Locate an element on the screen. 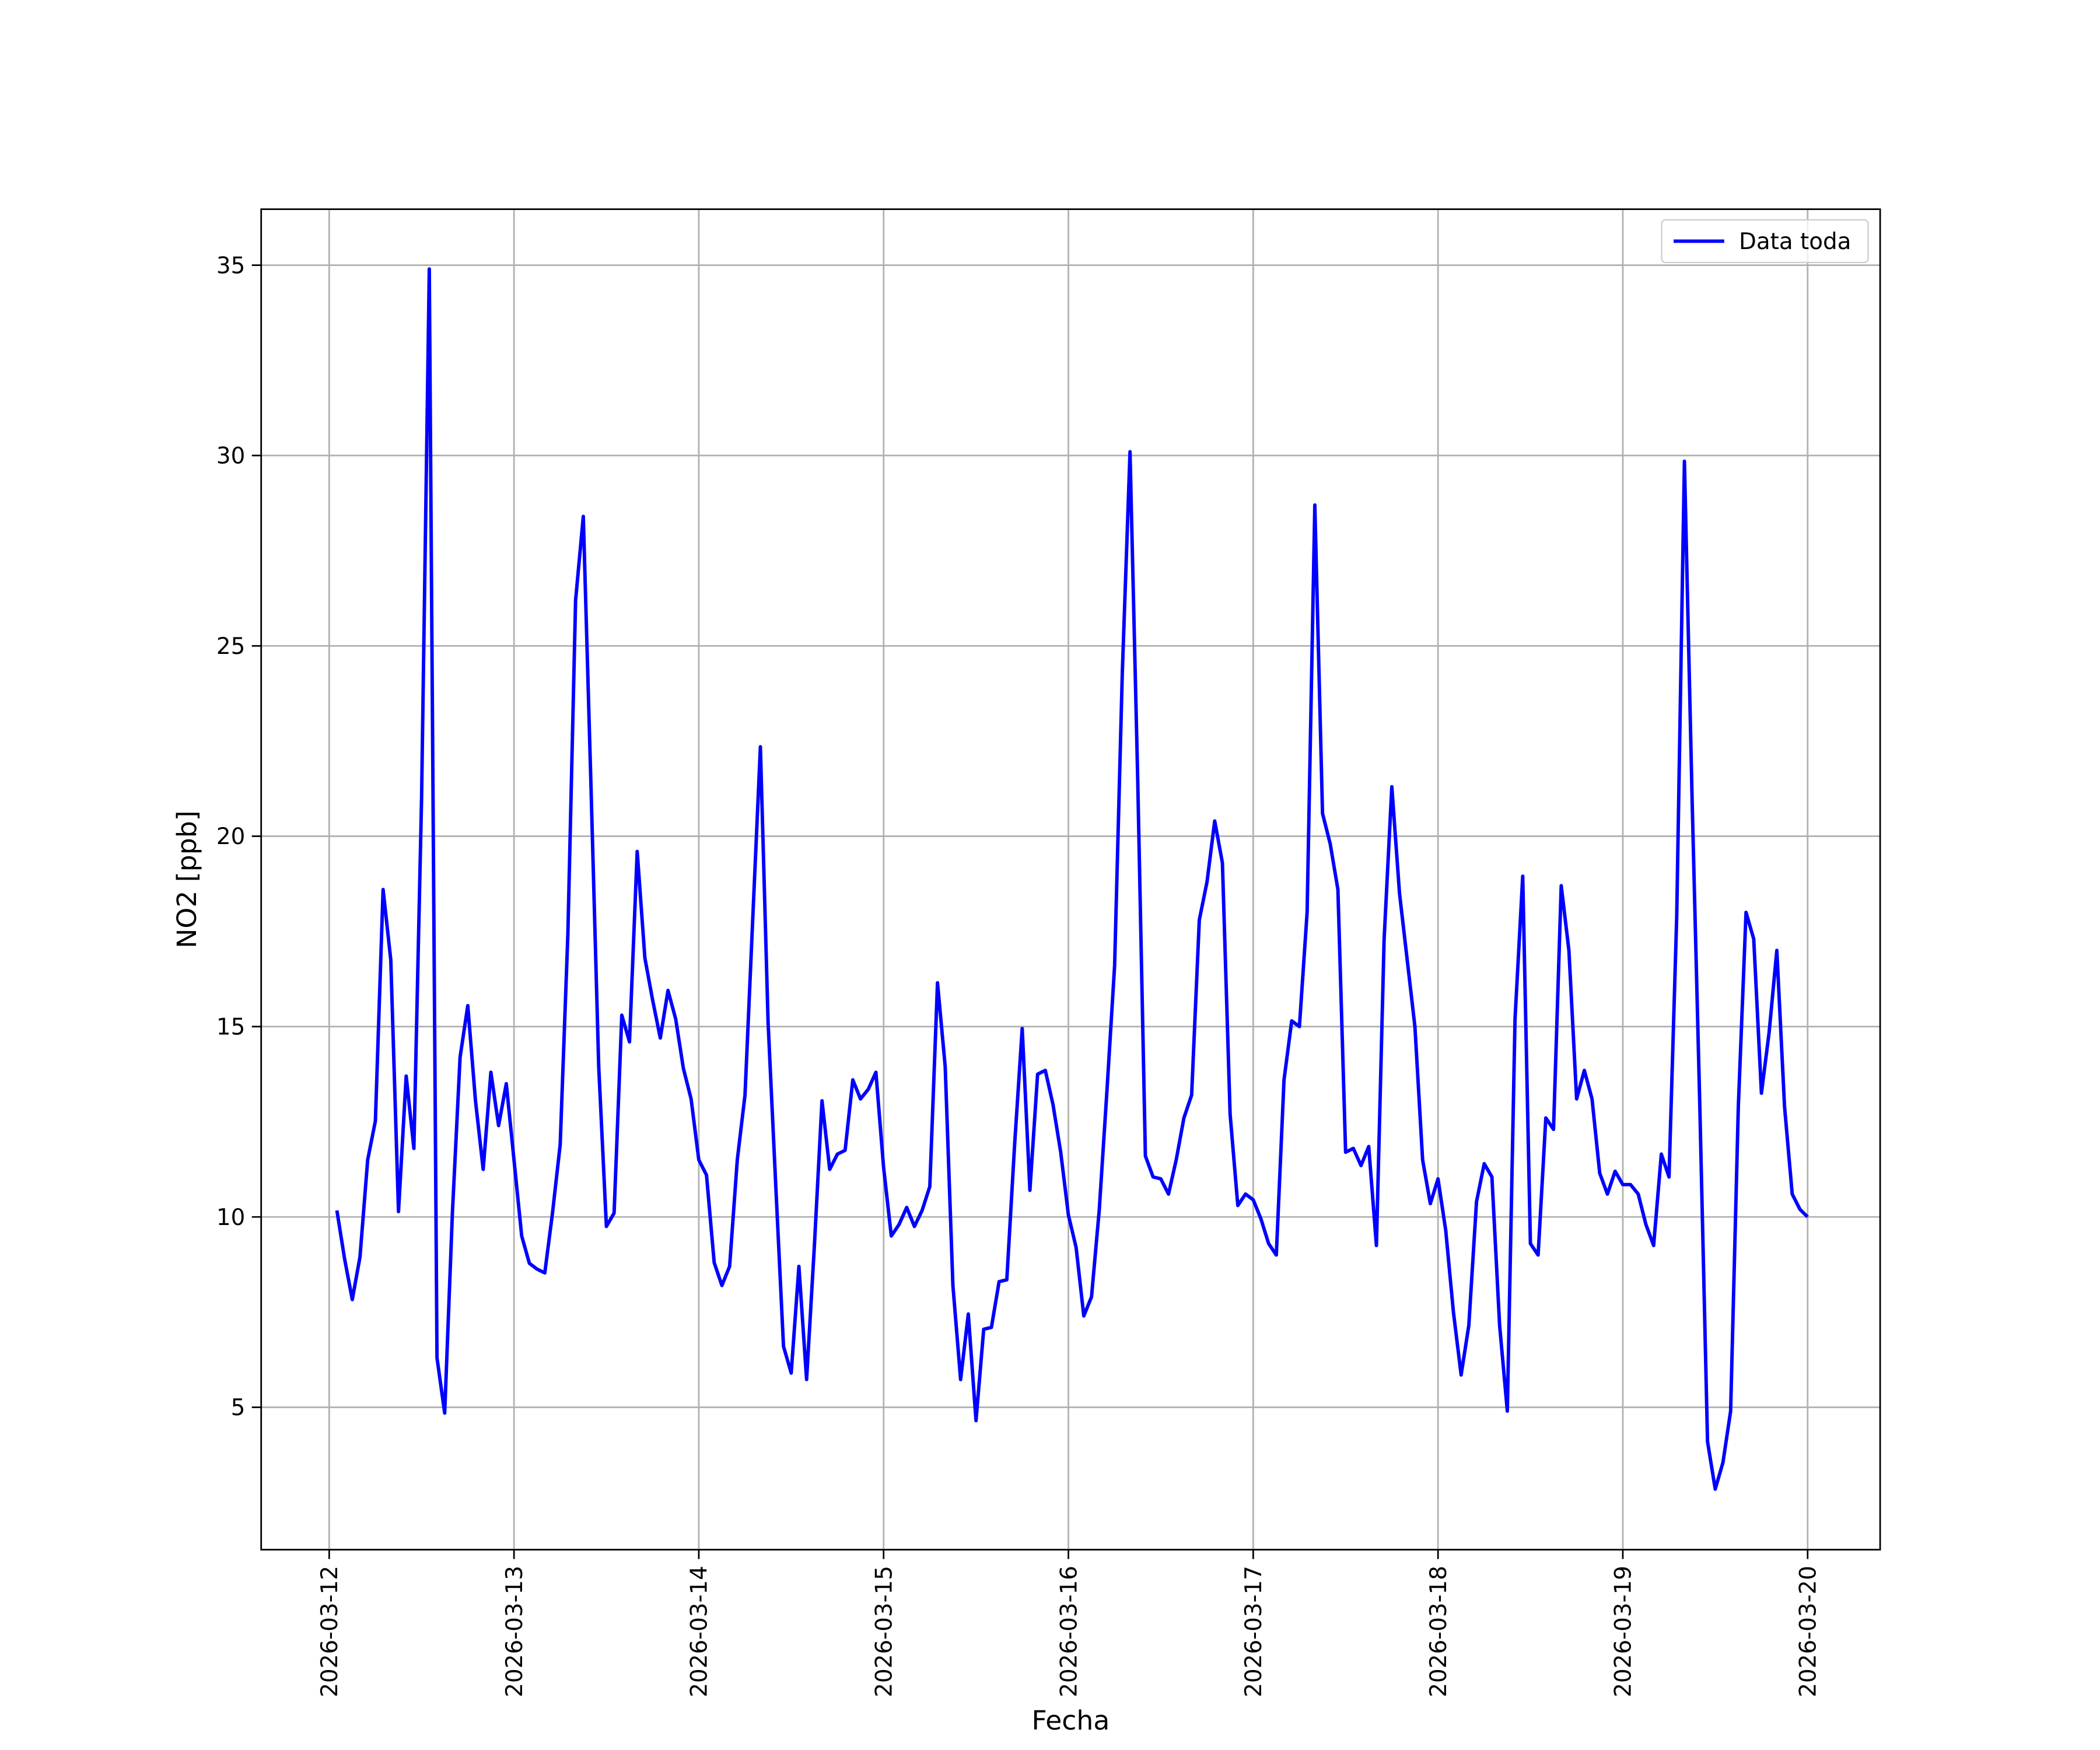 The width and height of the screenshot is (2100, 1750). x-tick-label: 2026-03-18 is located at coordinates (1439, 1632).